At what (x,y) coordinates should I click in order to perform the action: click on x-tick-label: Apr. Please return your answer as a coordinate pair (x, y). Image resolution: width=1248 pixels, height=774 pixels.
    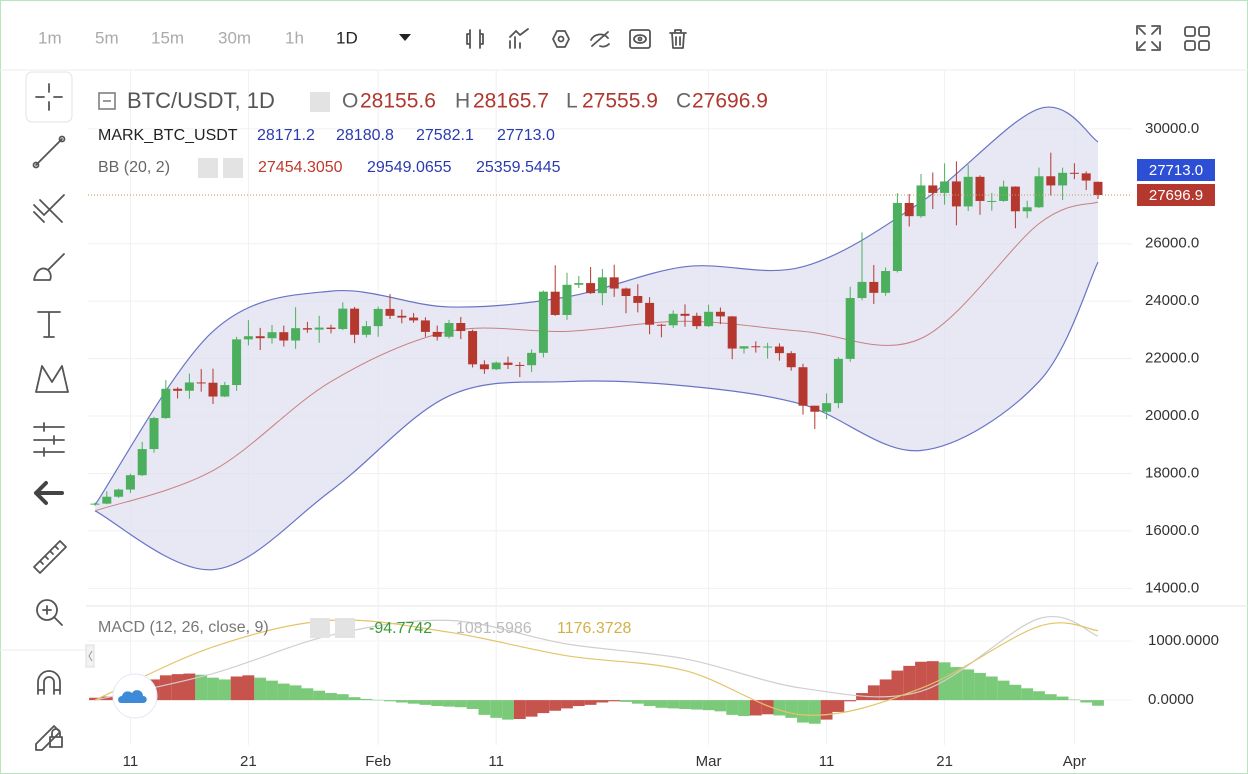
    Looking at the image, I should click on (1074, 761).